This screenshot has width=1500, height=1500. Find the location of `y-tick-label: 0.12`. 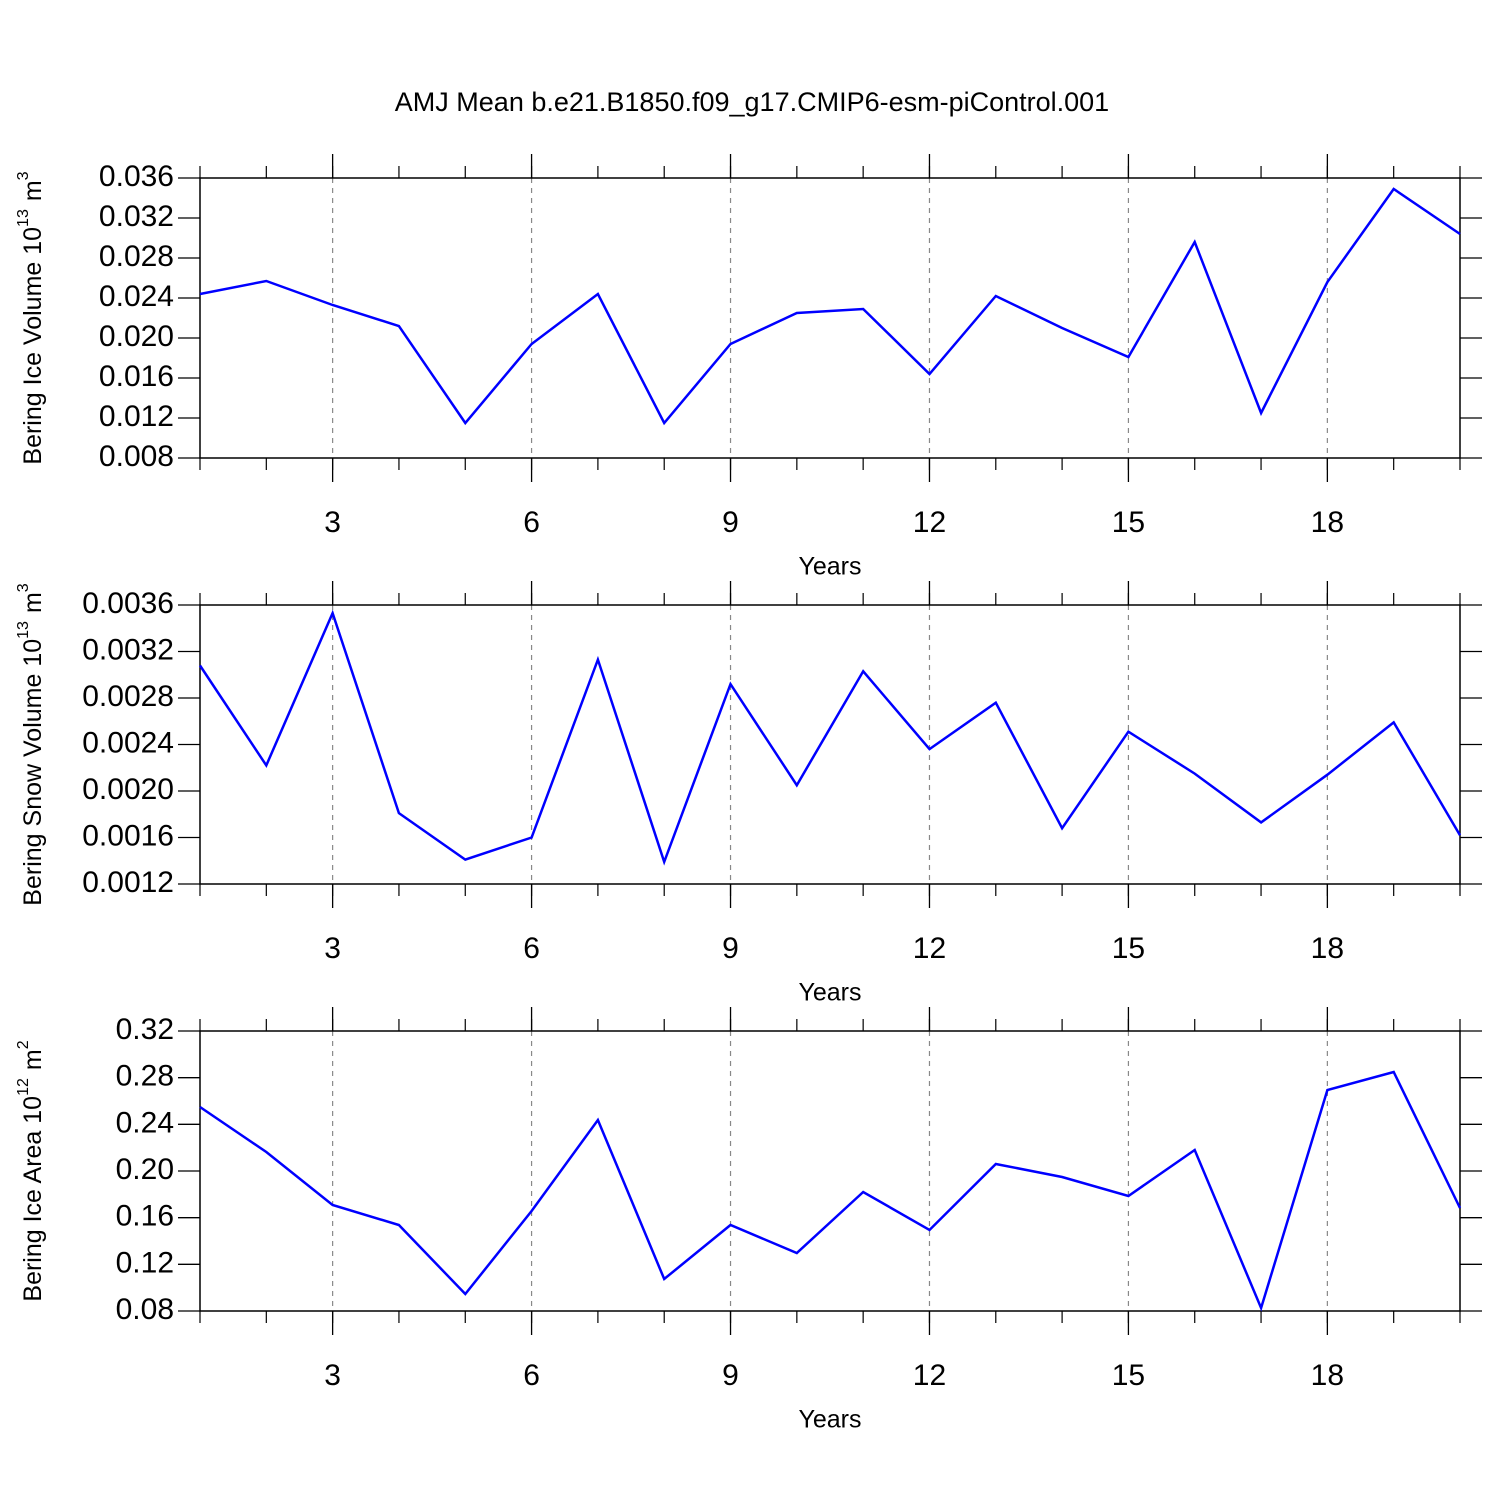

y-tick-label: 0.12 is located at coordinates (145, 1262).